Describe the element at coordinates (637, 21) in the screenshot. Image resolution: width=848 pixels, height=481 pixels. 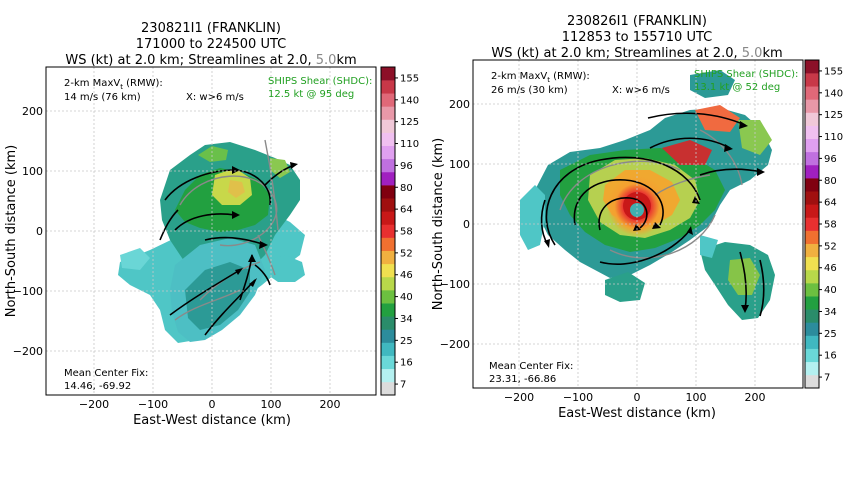
I see `panel-title-line1: 230826I1 (FRANKLIN)` at that location.